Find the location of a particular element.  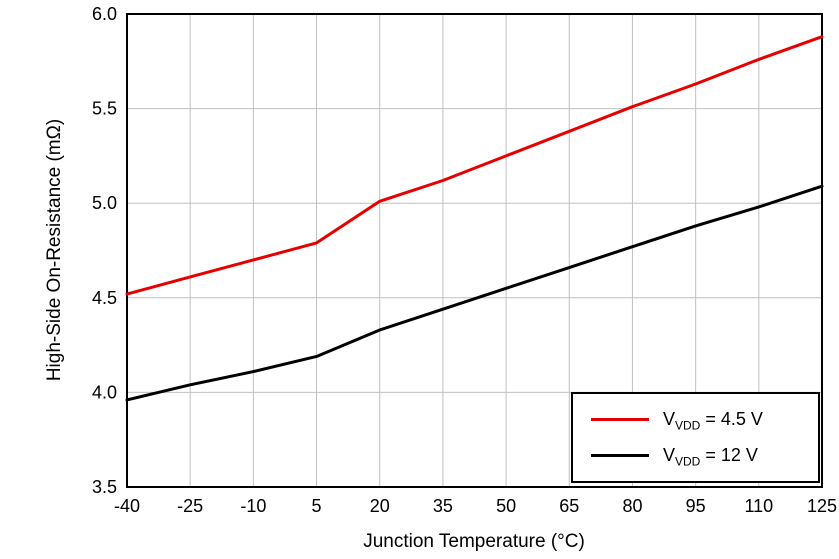

legend-label: VVDD = 4.5 V is located at coordinates (713, 421).